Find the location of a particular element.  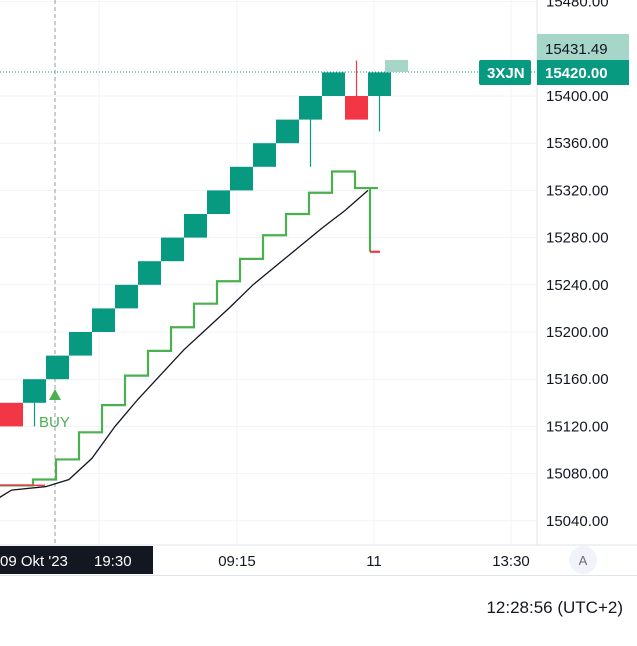

symbol-name: 3XJN is located at coordinates (506, 73).